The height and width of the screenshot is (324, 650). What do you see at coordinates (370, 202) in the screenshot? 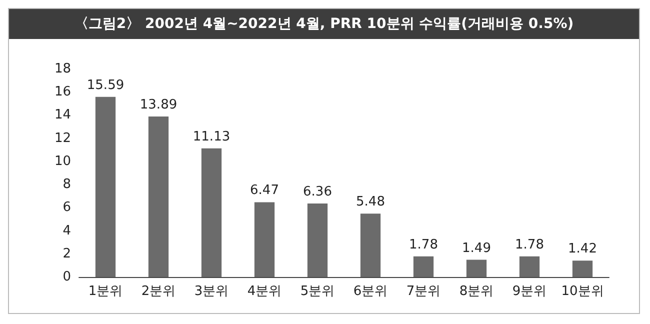
I see `data-label: 5.48` at bounding box center [370, 202].